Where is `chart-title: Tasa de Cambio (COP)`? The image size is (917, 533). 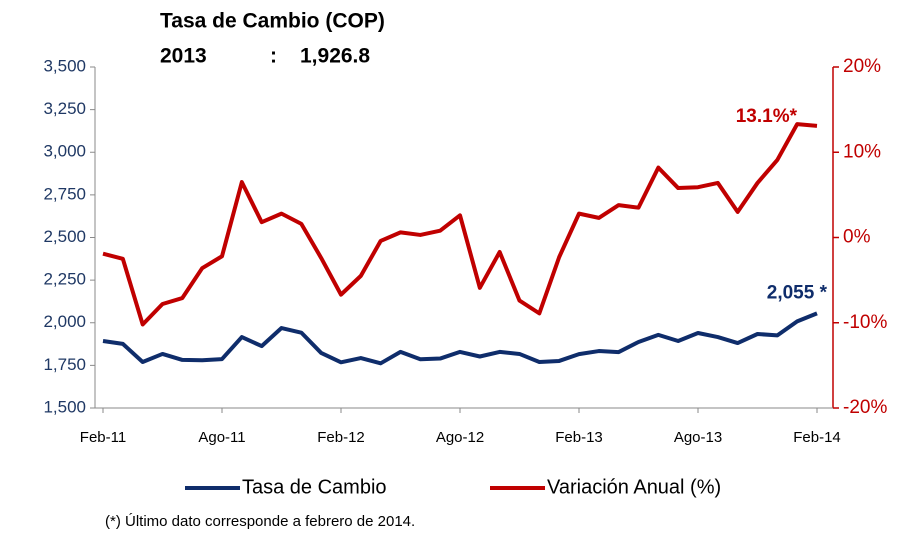
chart-title: Tasa de Cambio (COP) is located at coordinates (272, 21).